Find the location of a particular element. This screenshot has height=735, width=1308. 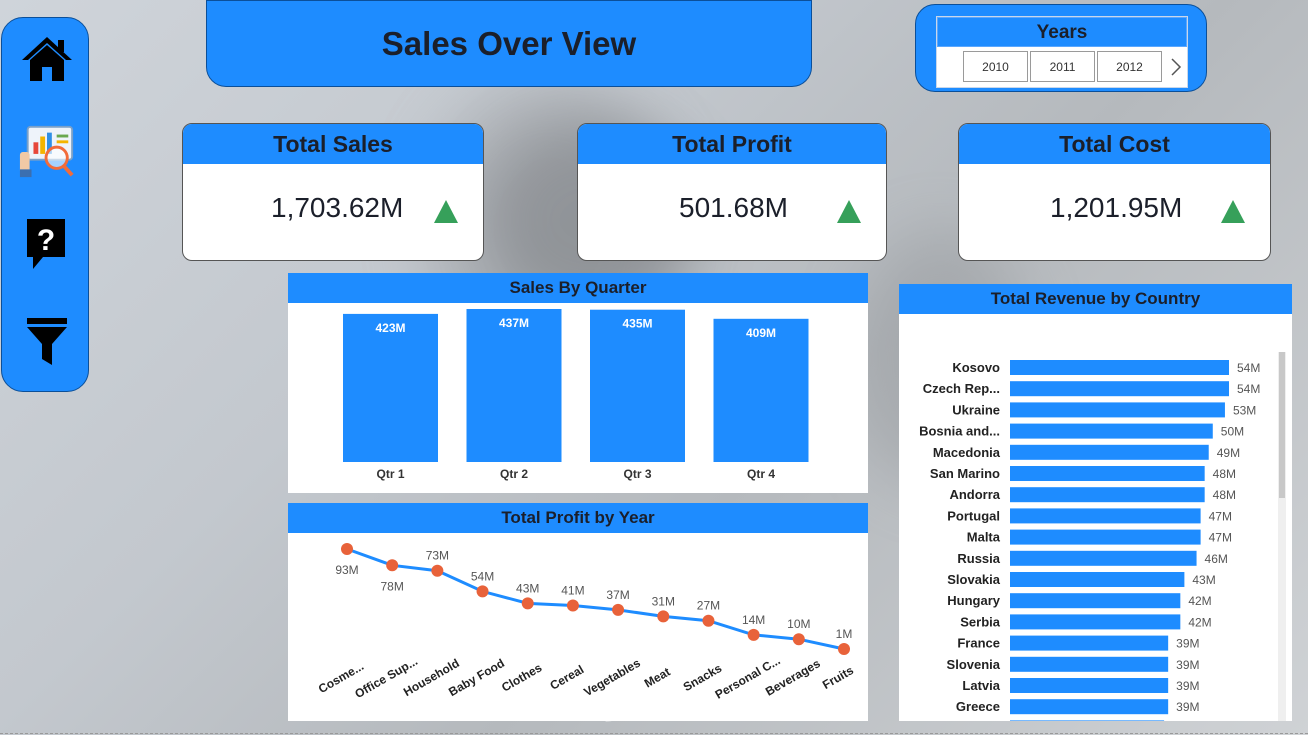

tick-label: Slovakia is located at coordinates (974, 579).